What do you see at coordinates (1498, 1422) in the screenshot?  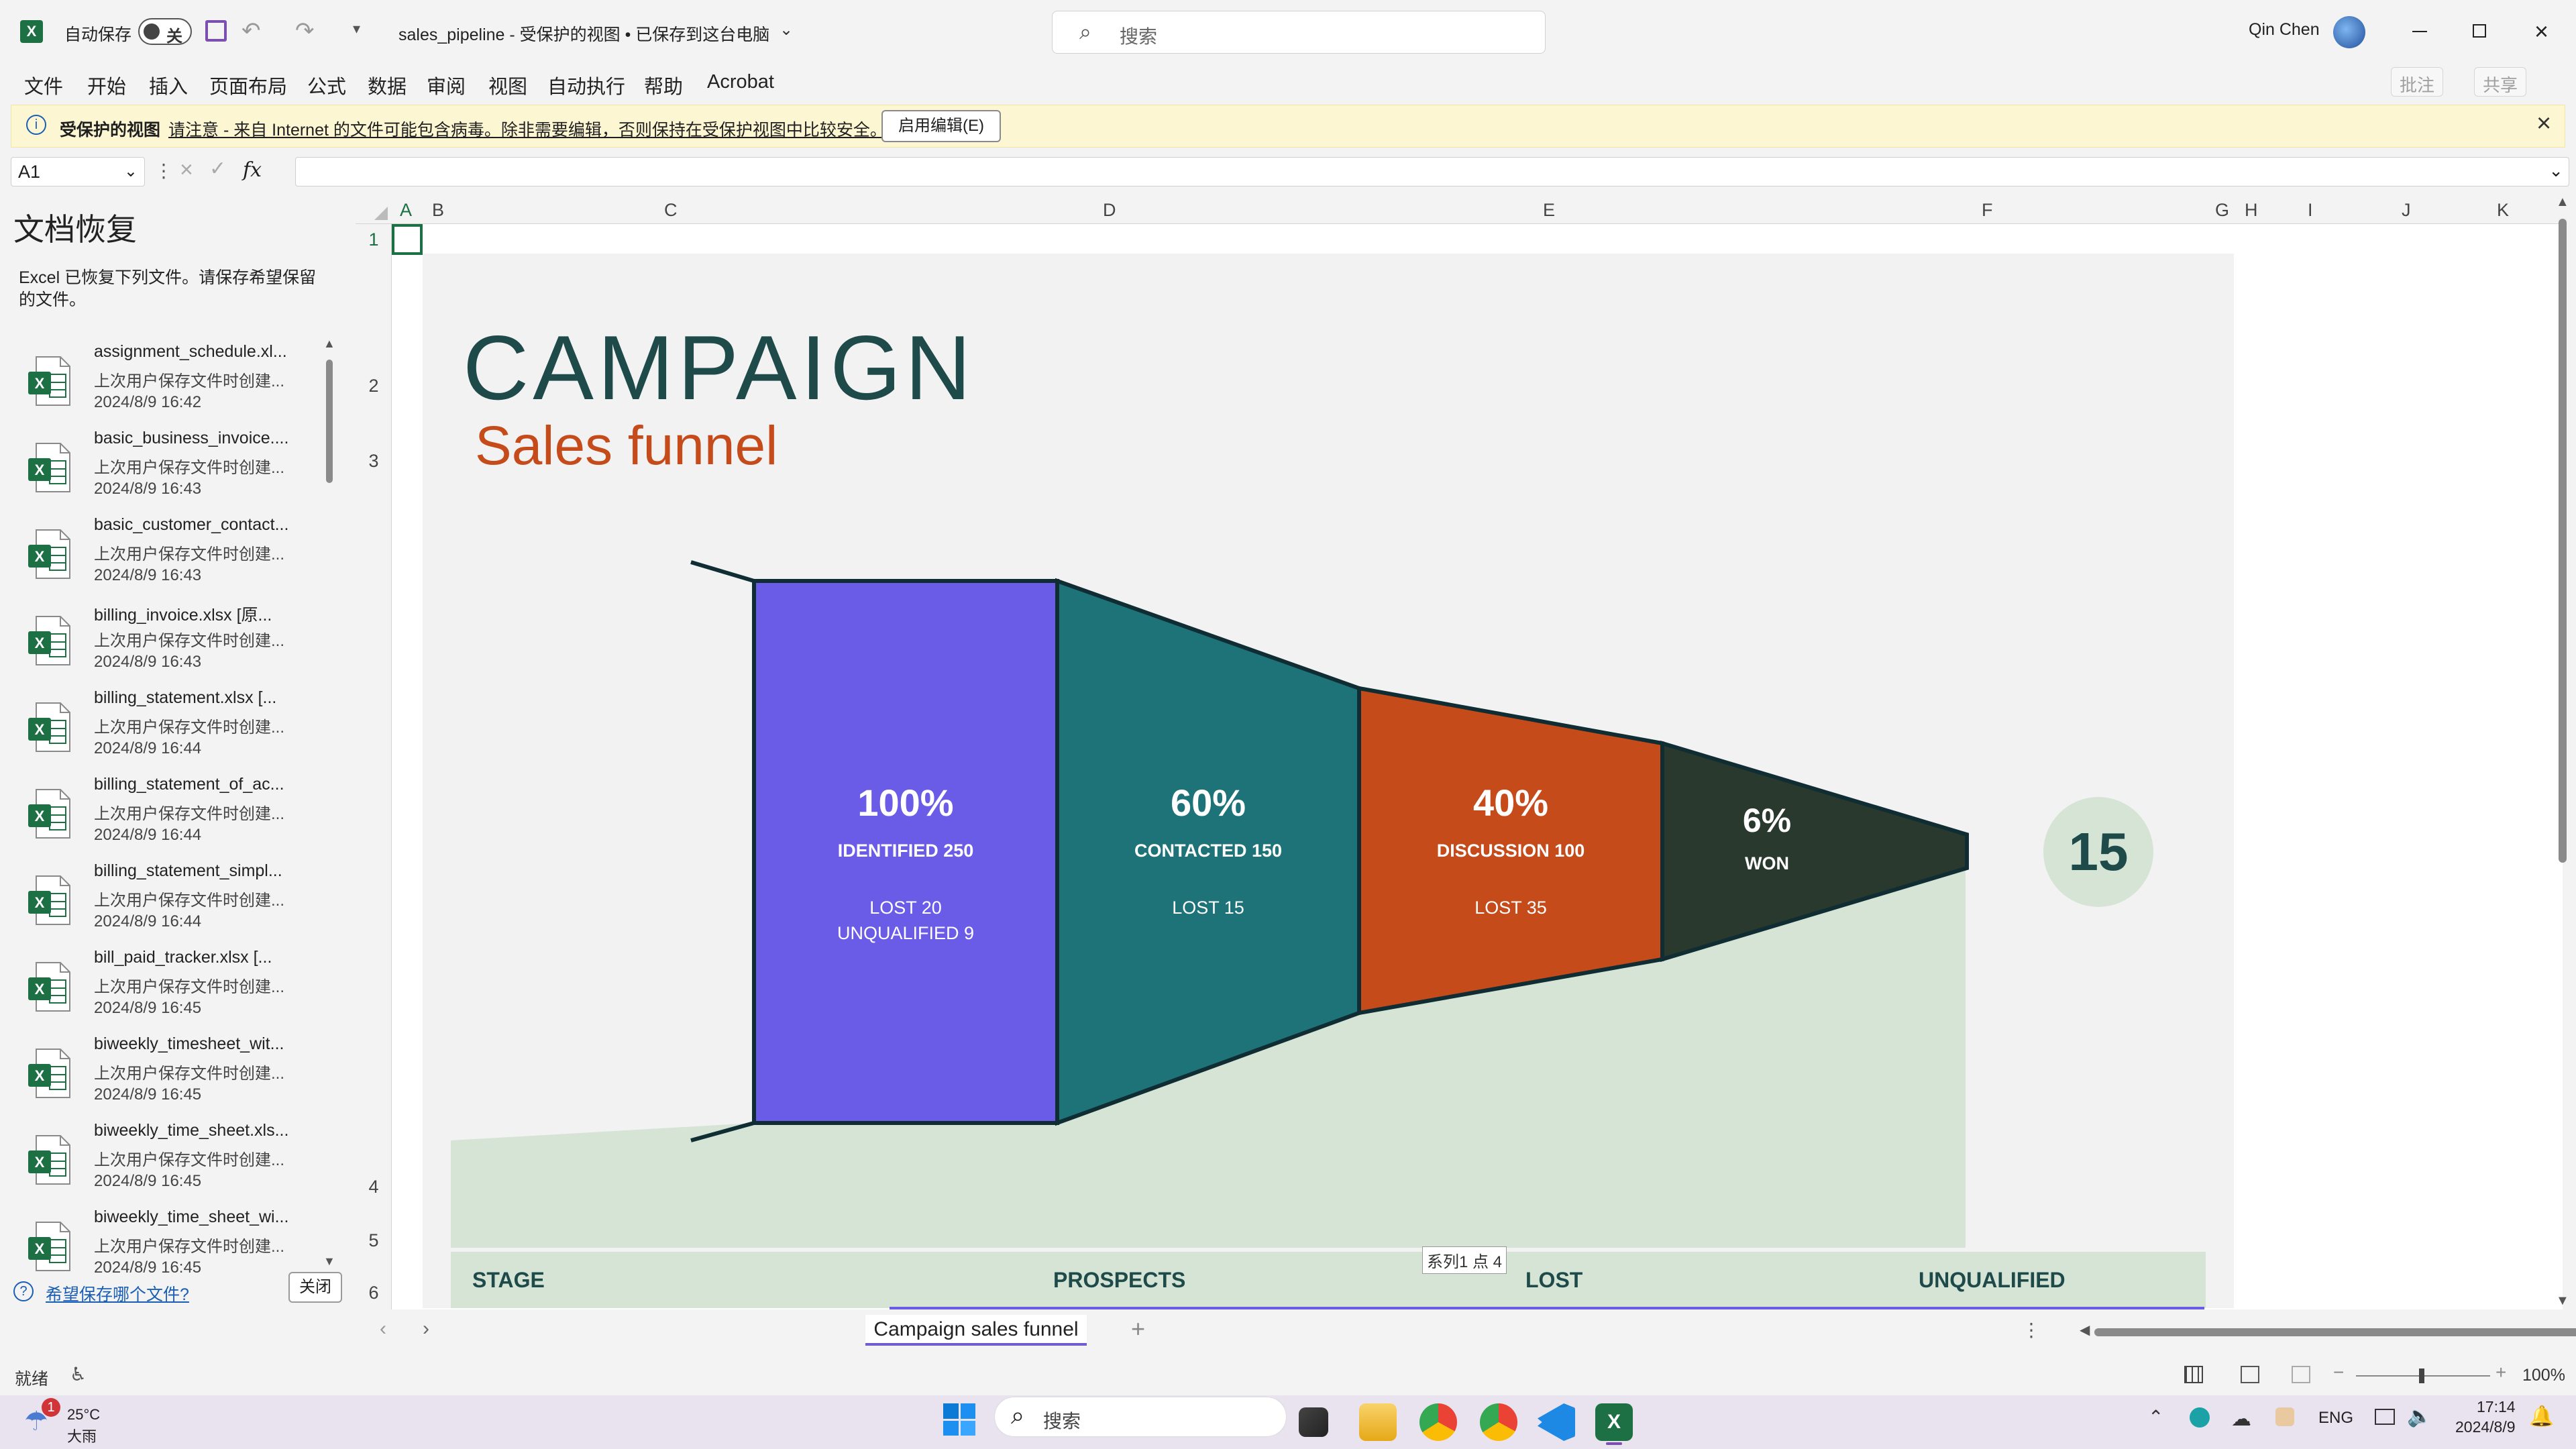 I see `chrome-y-icon` at bounding box center [1498, 1422].